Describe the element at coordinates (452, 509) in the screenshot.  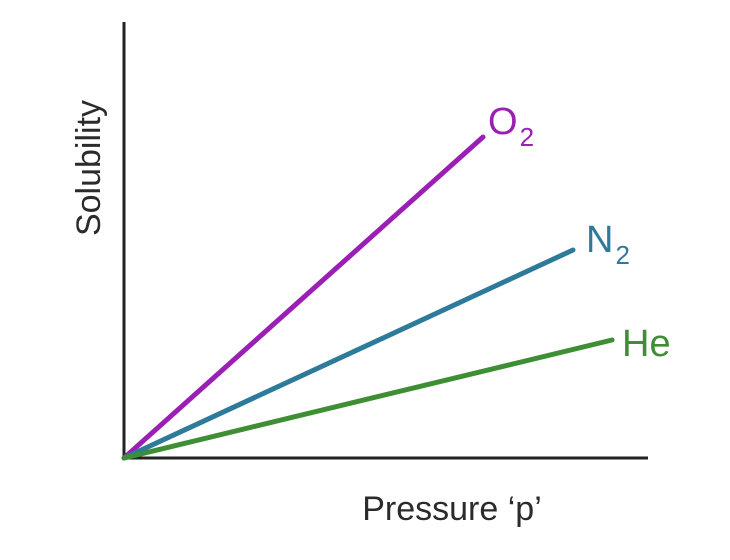
I see `x-axis-label: Pressure ‘p’` at that location.